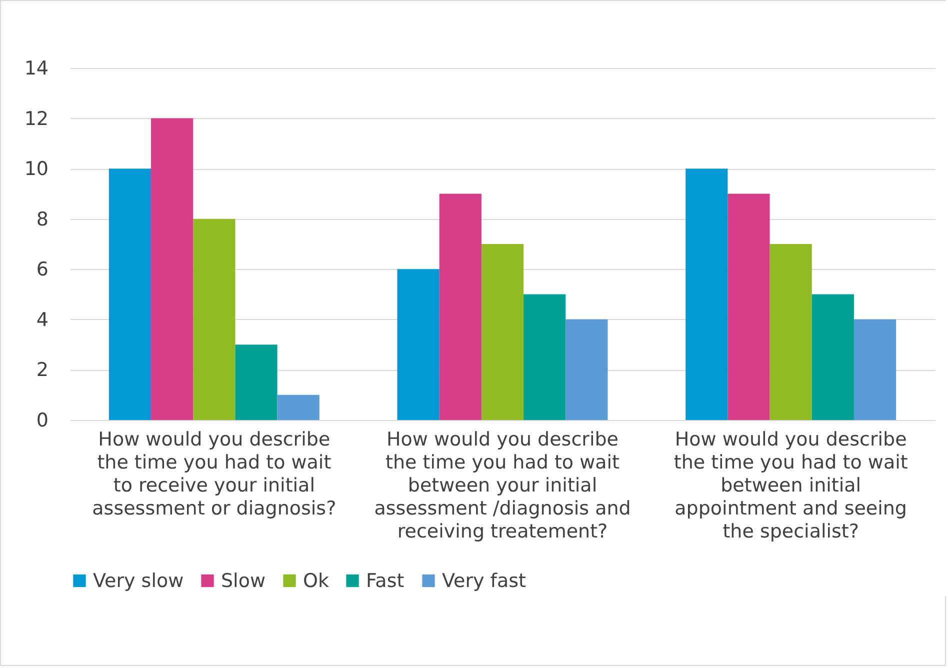 The height and width of the screenshot is (668, 948). I want to click on legend-label: Very slow, so click(138, 581).